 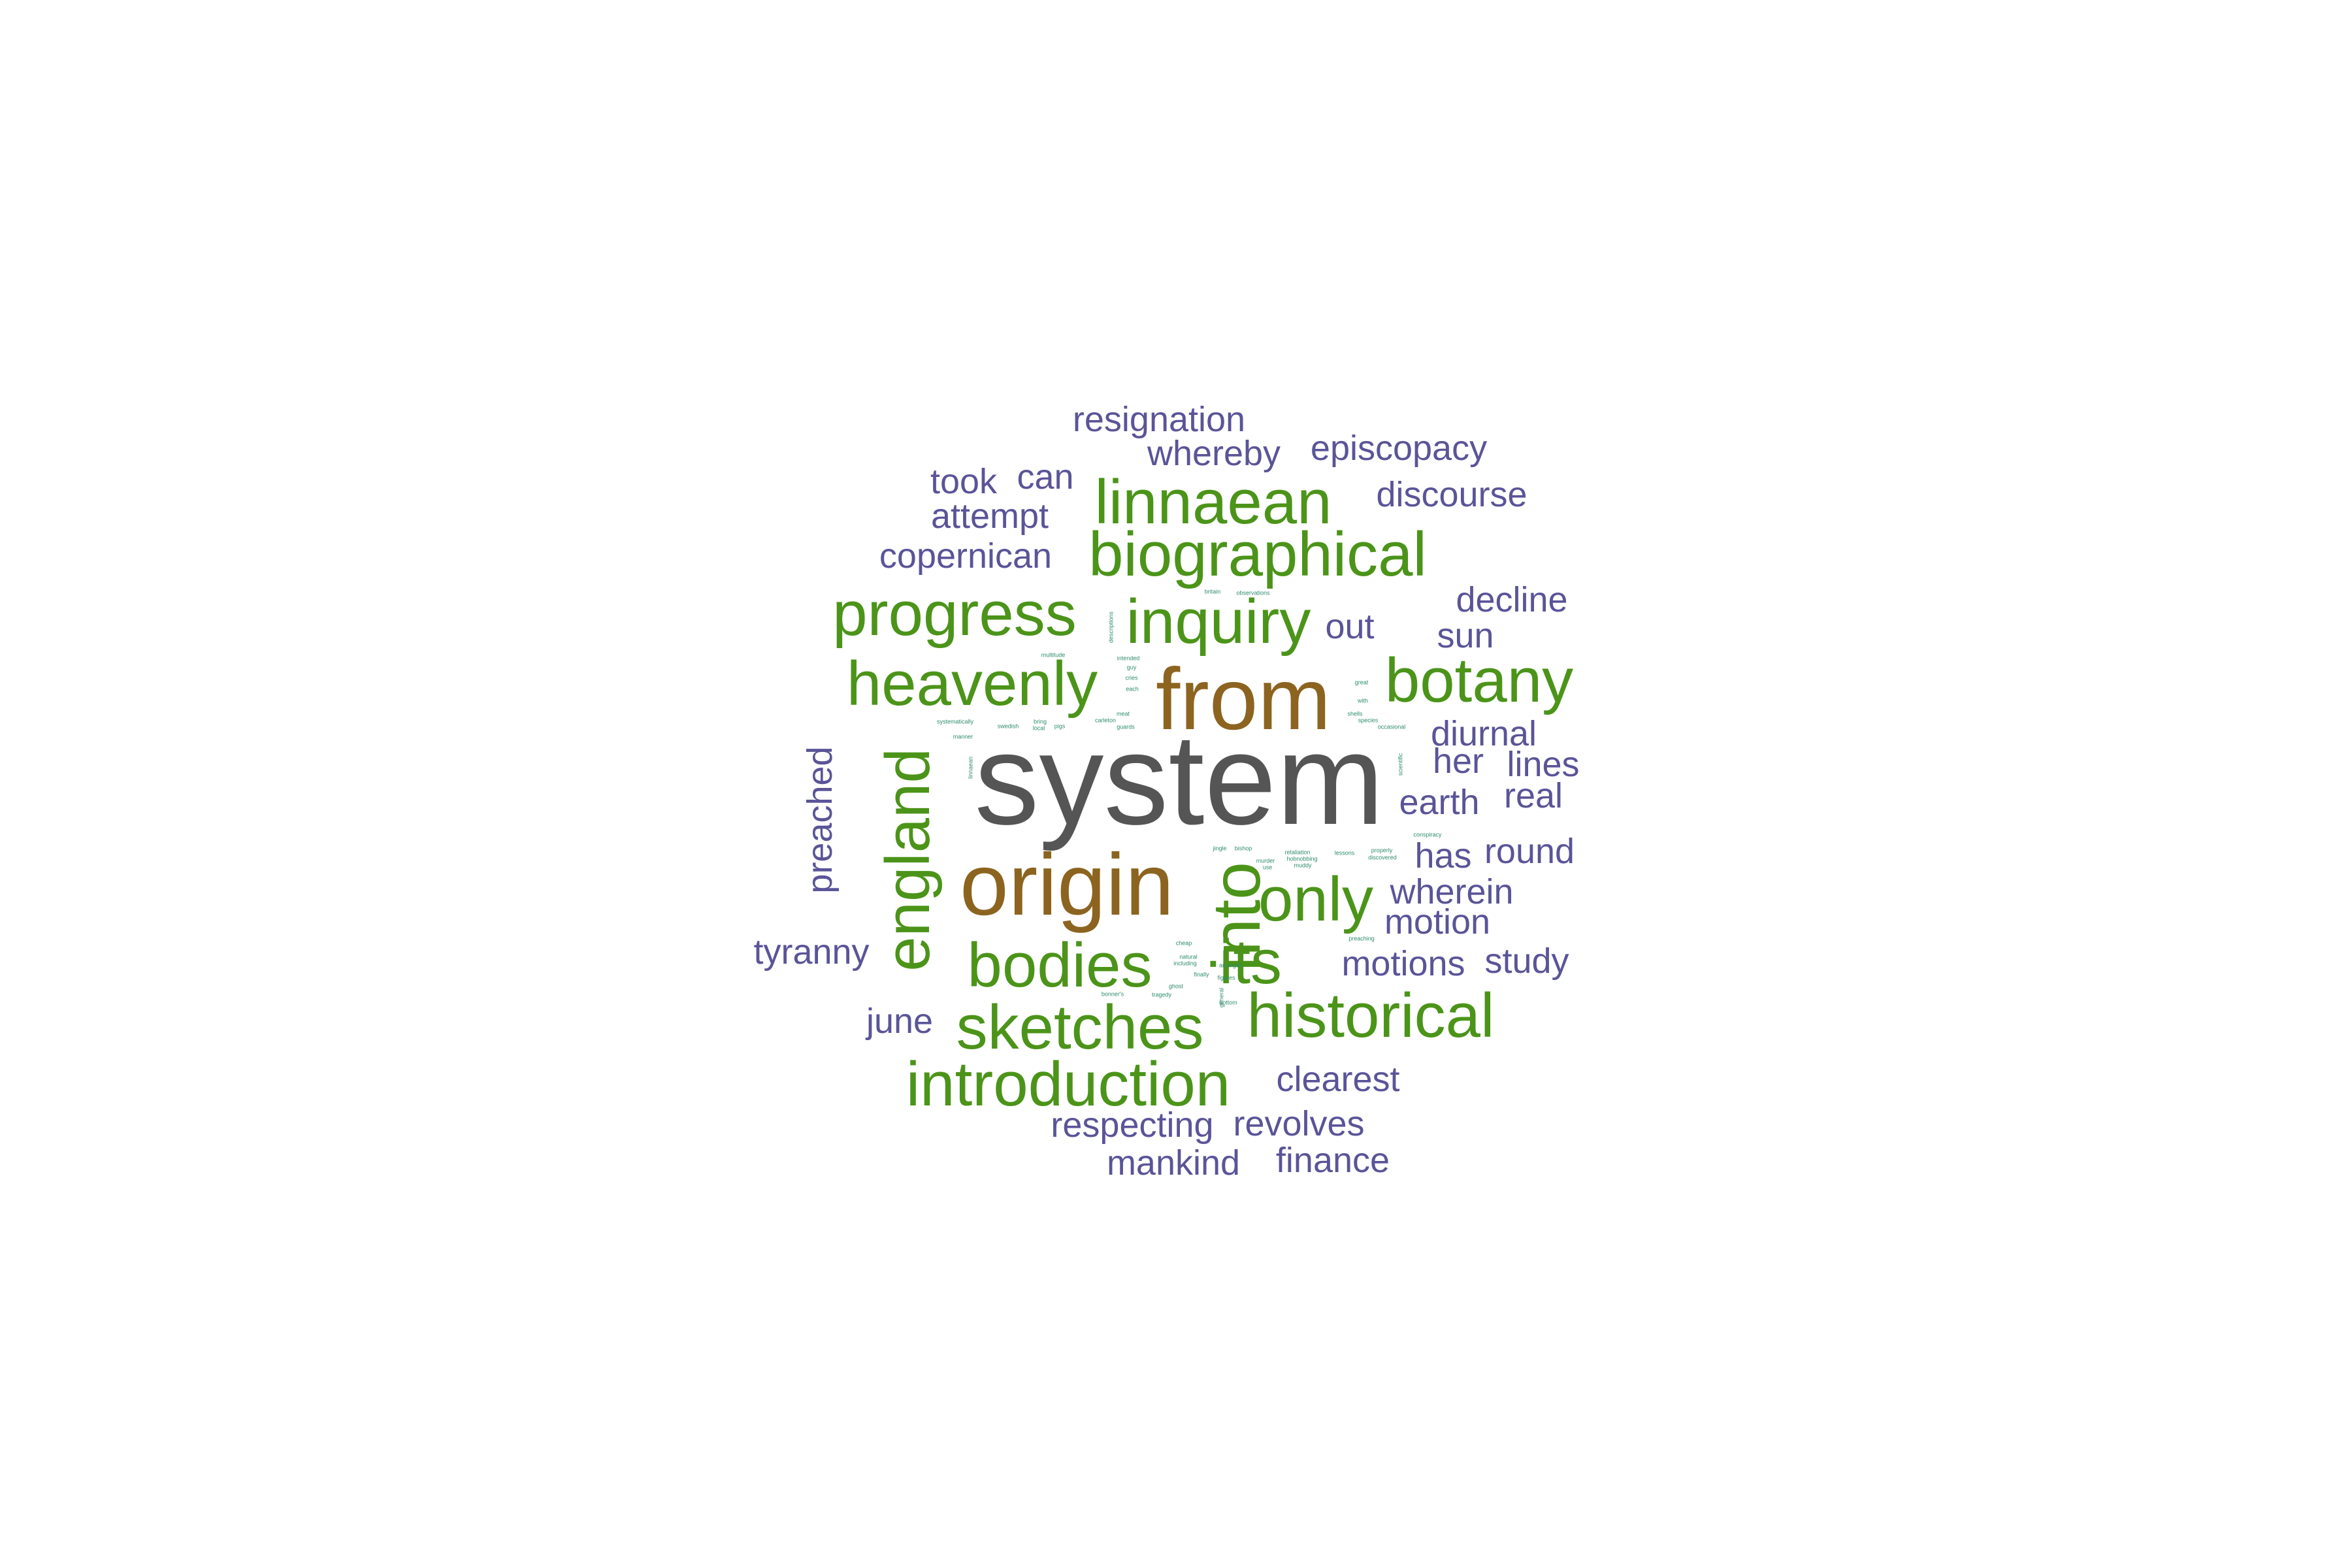 What do you see at coordinates (820, 820) in the screenshot?
I see `cloud-word: preached` at bounding box center [820, 820].